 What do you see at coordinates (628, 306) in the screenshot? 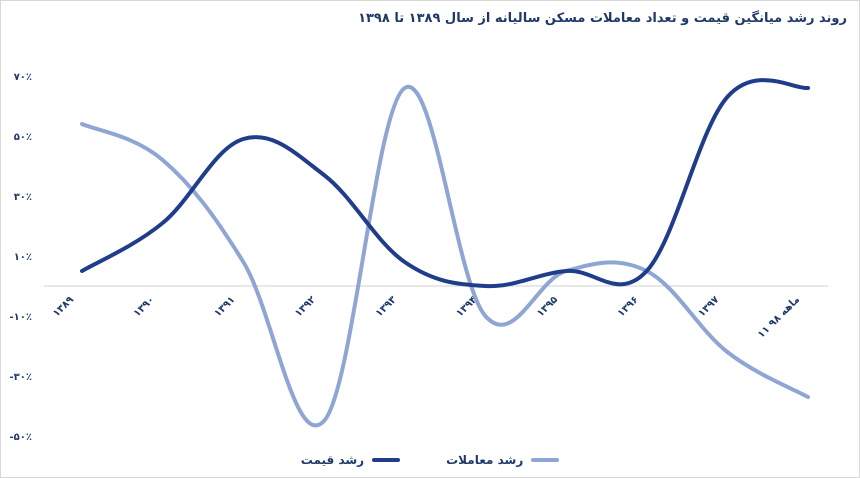
I see `x-tick-label: ۱۳۹۶` at bounding box center [628, 306].